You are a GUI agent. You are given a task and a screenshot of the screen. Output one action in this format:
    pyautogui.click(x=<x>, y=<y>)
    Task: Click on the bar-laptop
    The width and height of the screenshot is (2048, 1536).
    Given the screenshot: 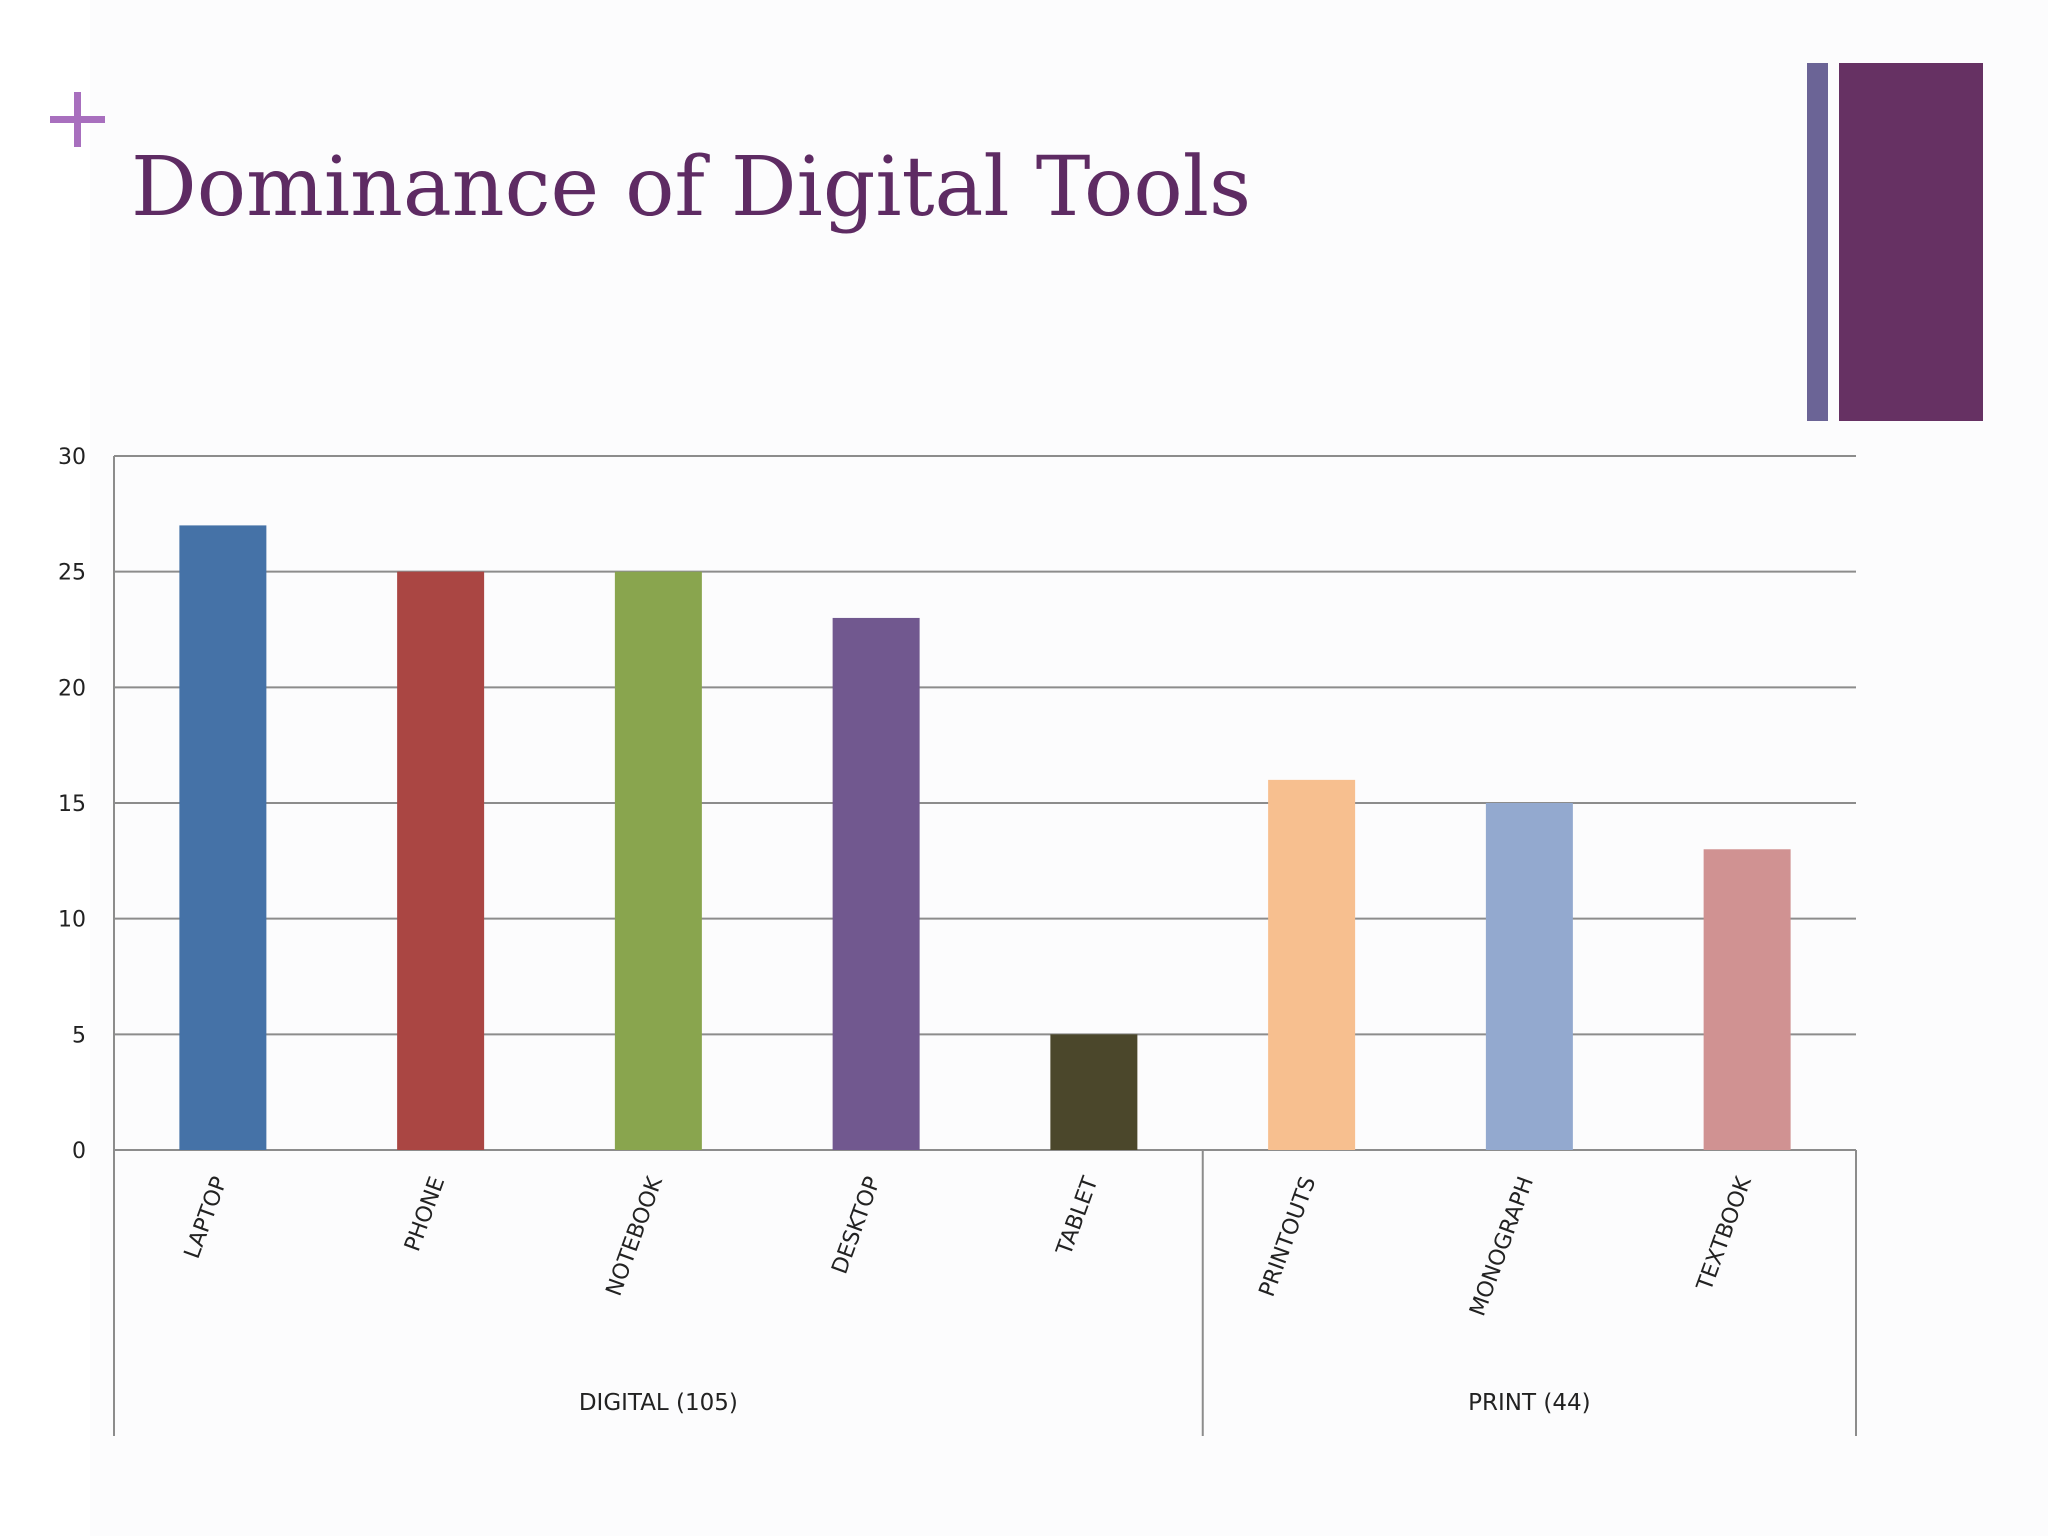 What is the action you would take?
    pyautogui.click(x=223, y=837)
    